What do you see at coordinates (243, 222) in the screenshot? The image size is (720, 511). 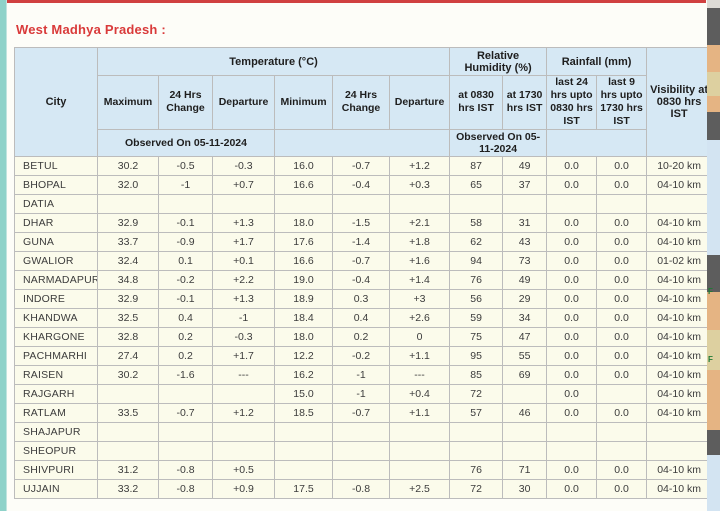 I see `value-cell: +1.3` at bounding box center [243, 222].